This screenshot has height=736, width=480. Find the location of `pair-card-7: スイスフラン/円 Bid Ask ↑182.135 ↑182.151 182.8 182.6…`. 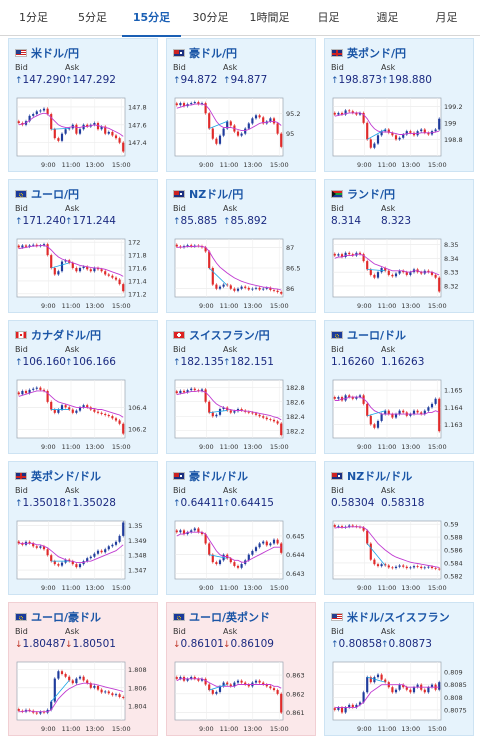

pair-card-7: スイスフラン/円 Bid Ask ↑182.135 ↑182.151 182.8 182.6… is located at coordinates (241, 387).